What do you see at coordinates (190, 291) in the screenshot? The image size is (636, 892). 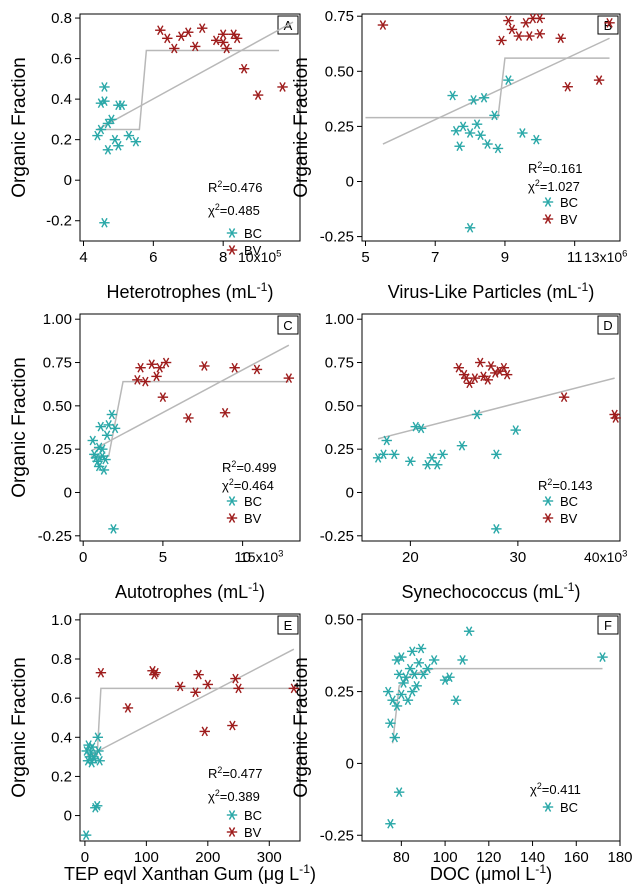 I see `x-axis-title: Heterotrophes (mL-1)` at bounding box center [190, 291].